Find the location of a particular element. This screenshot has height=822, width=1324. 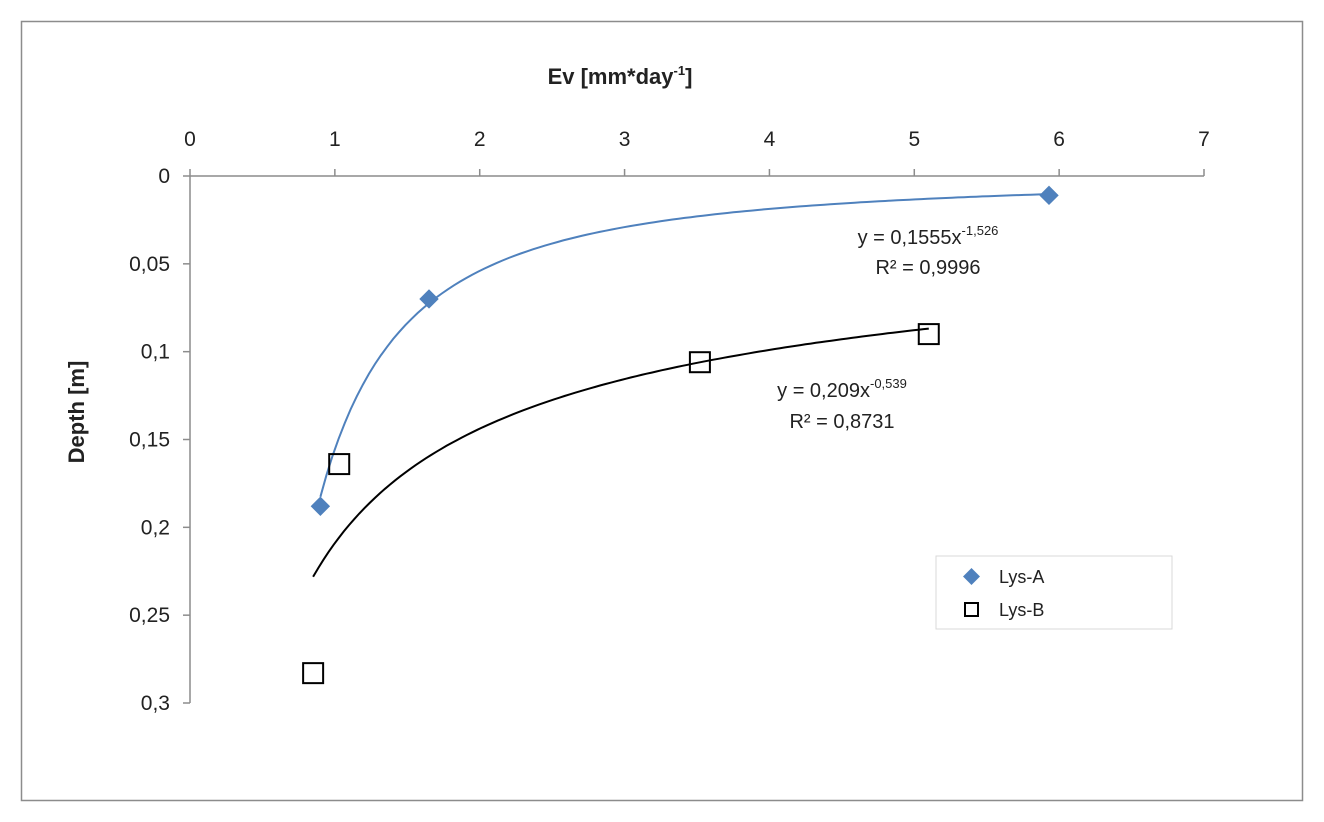

equation-lys-a-exponent: -1,526 is located at coordinates (980, 230).